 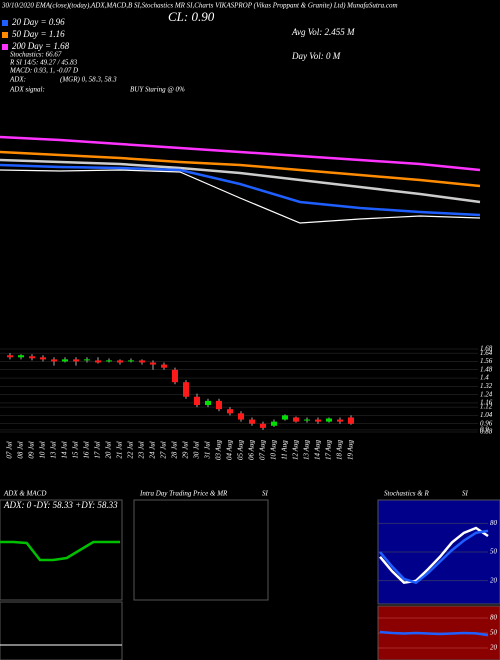 I want to click on adx: ADX:, so click(x=17, y=80).